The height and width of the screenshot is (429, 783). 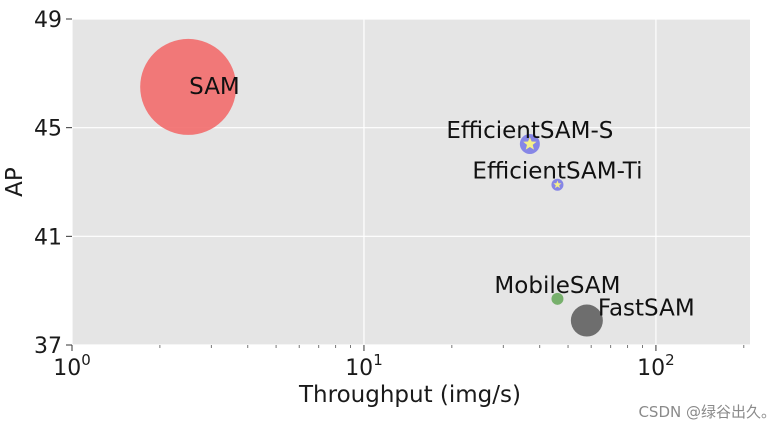 What do you see at coordinates (48, 129) in the screenshot?
I see `y-tick-label: 45` at bounding box center [48, 129].